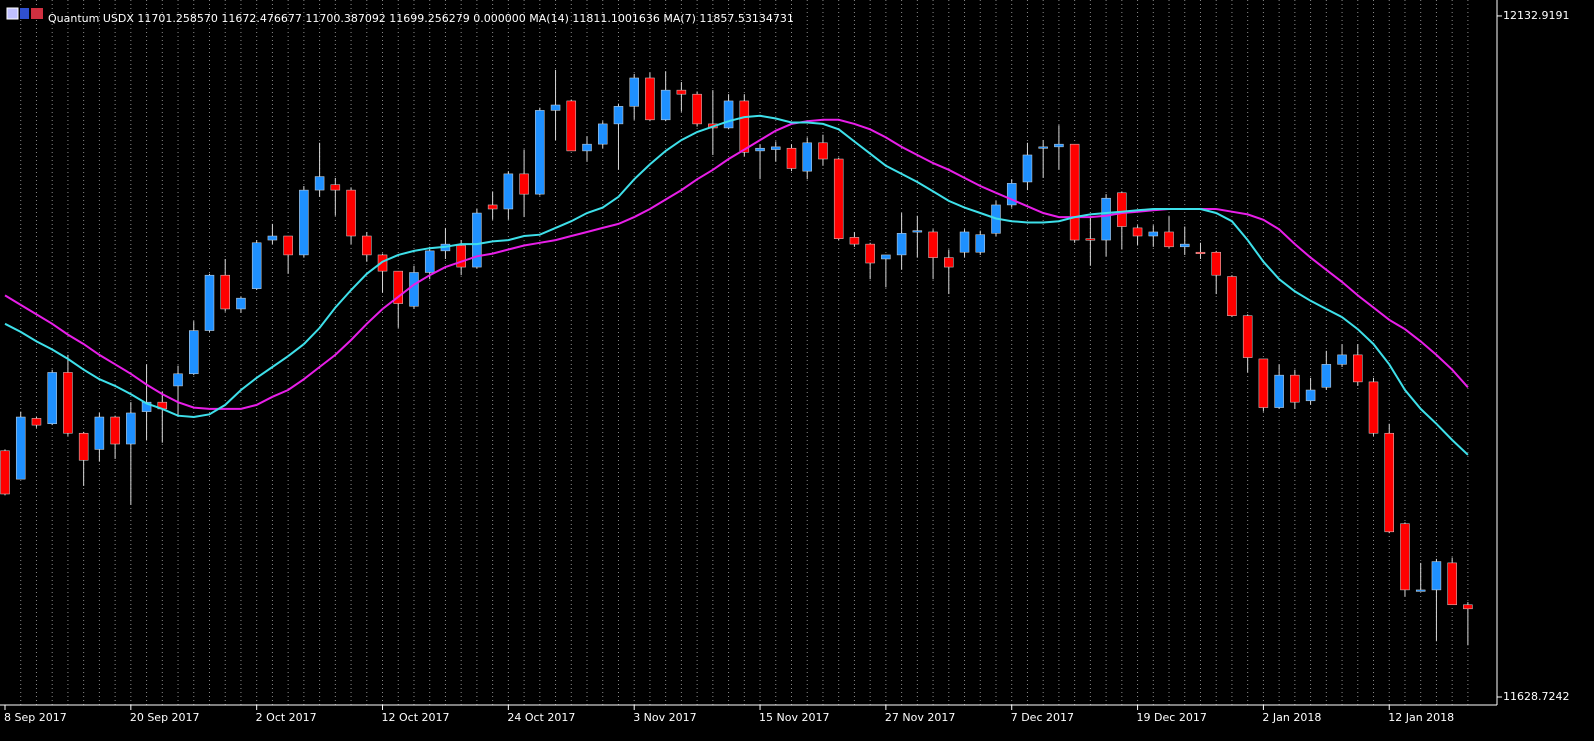 Image resolution: width=1594 pixels, height=741 pixels. I want to click on x-tick-label: 27 Nov 2017, so click(920, 717).